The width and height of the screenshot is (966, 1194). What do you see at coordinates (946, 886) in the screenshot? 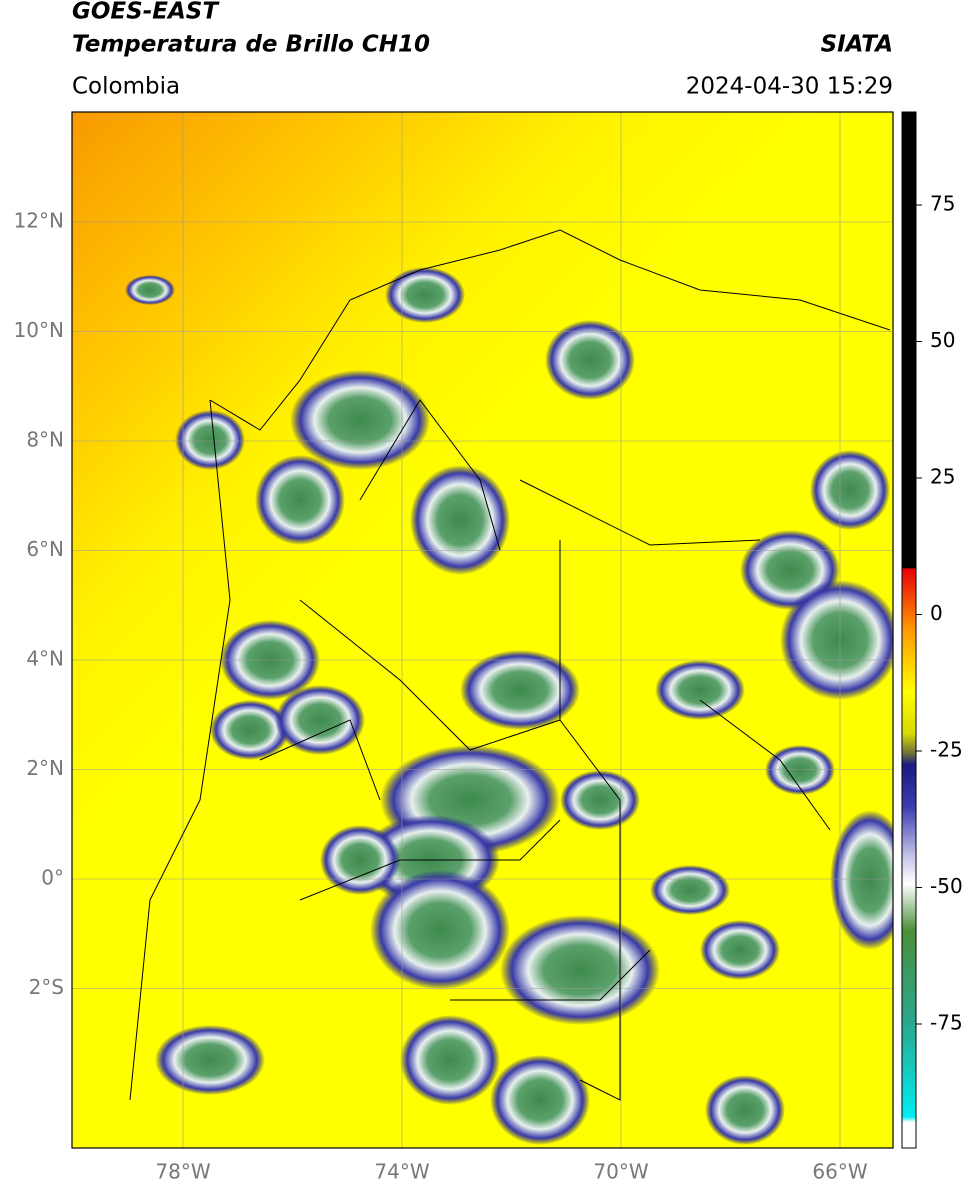
I see `colorbar-tick-label: -50` at bounding box center [946, 886].